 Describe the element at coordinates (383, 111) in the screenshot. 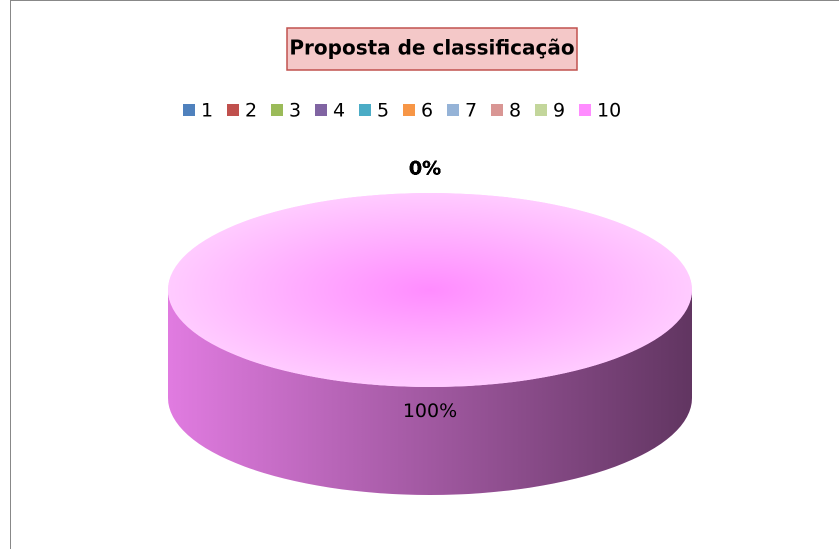

I see `legend-label: 5` at that location.